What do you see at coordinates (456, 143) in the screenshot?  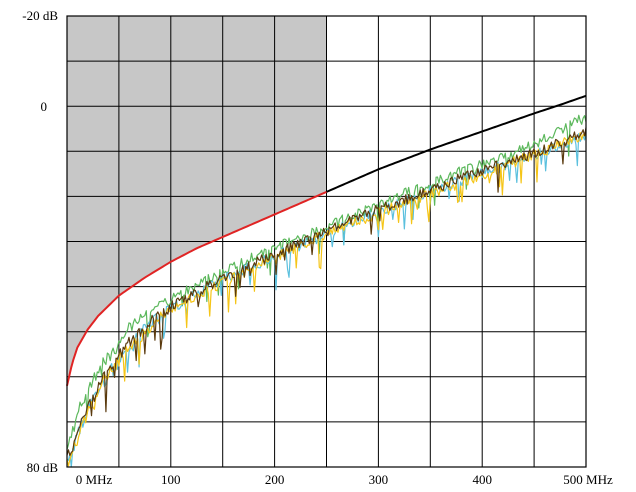 I see `limit-curve-black` at bounding box center [456, 143].